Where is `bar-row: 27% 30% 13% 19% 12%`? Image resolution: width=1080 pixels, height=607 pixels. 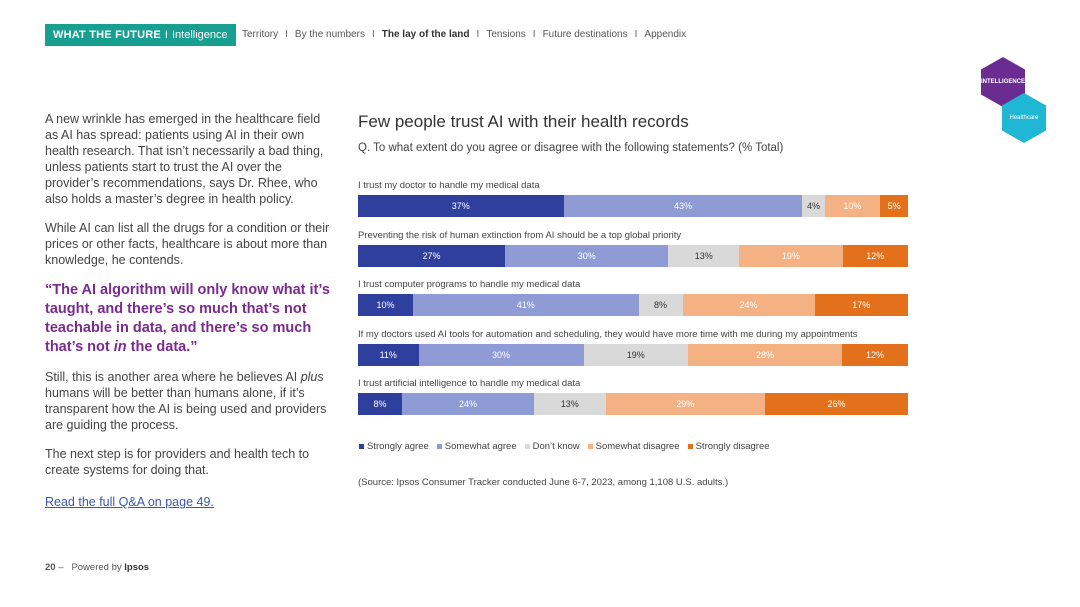
bar-row: 27% 30% 13% 19% 12% is located at coordinates (633, 255).